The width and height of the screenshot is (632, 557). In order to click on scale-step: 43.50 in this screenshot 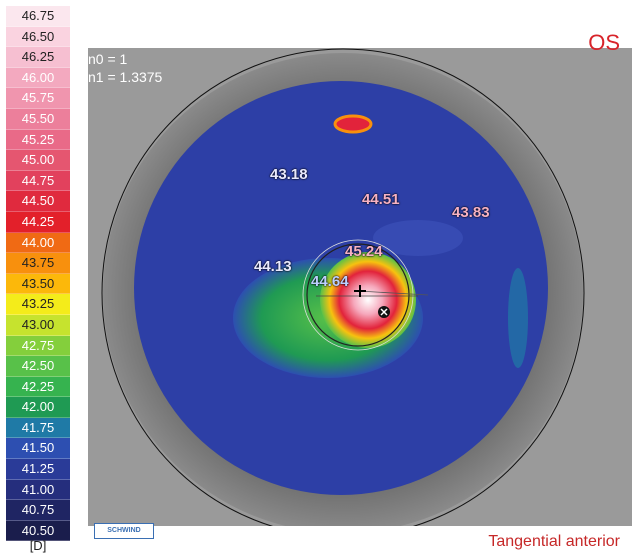, I will do `click(38, 284)`.